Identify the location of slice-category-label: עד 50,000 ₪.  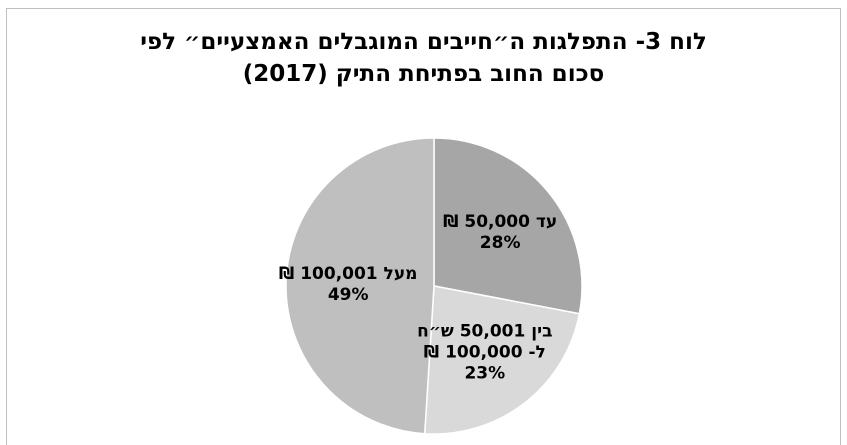
(500, 222).